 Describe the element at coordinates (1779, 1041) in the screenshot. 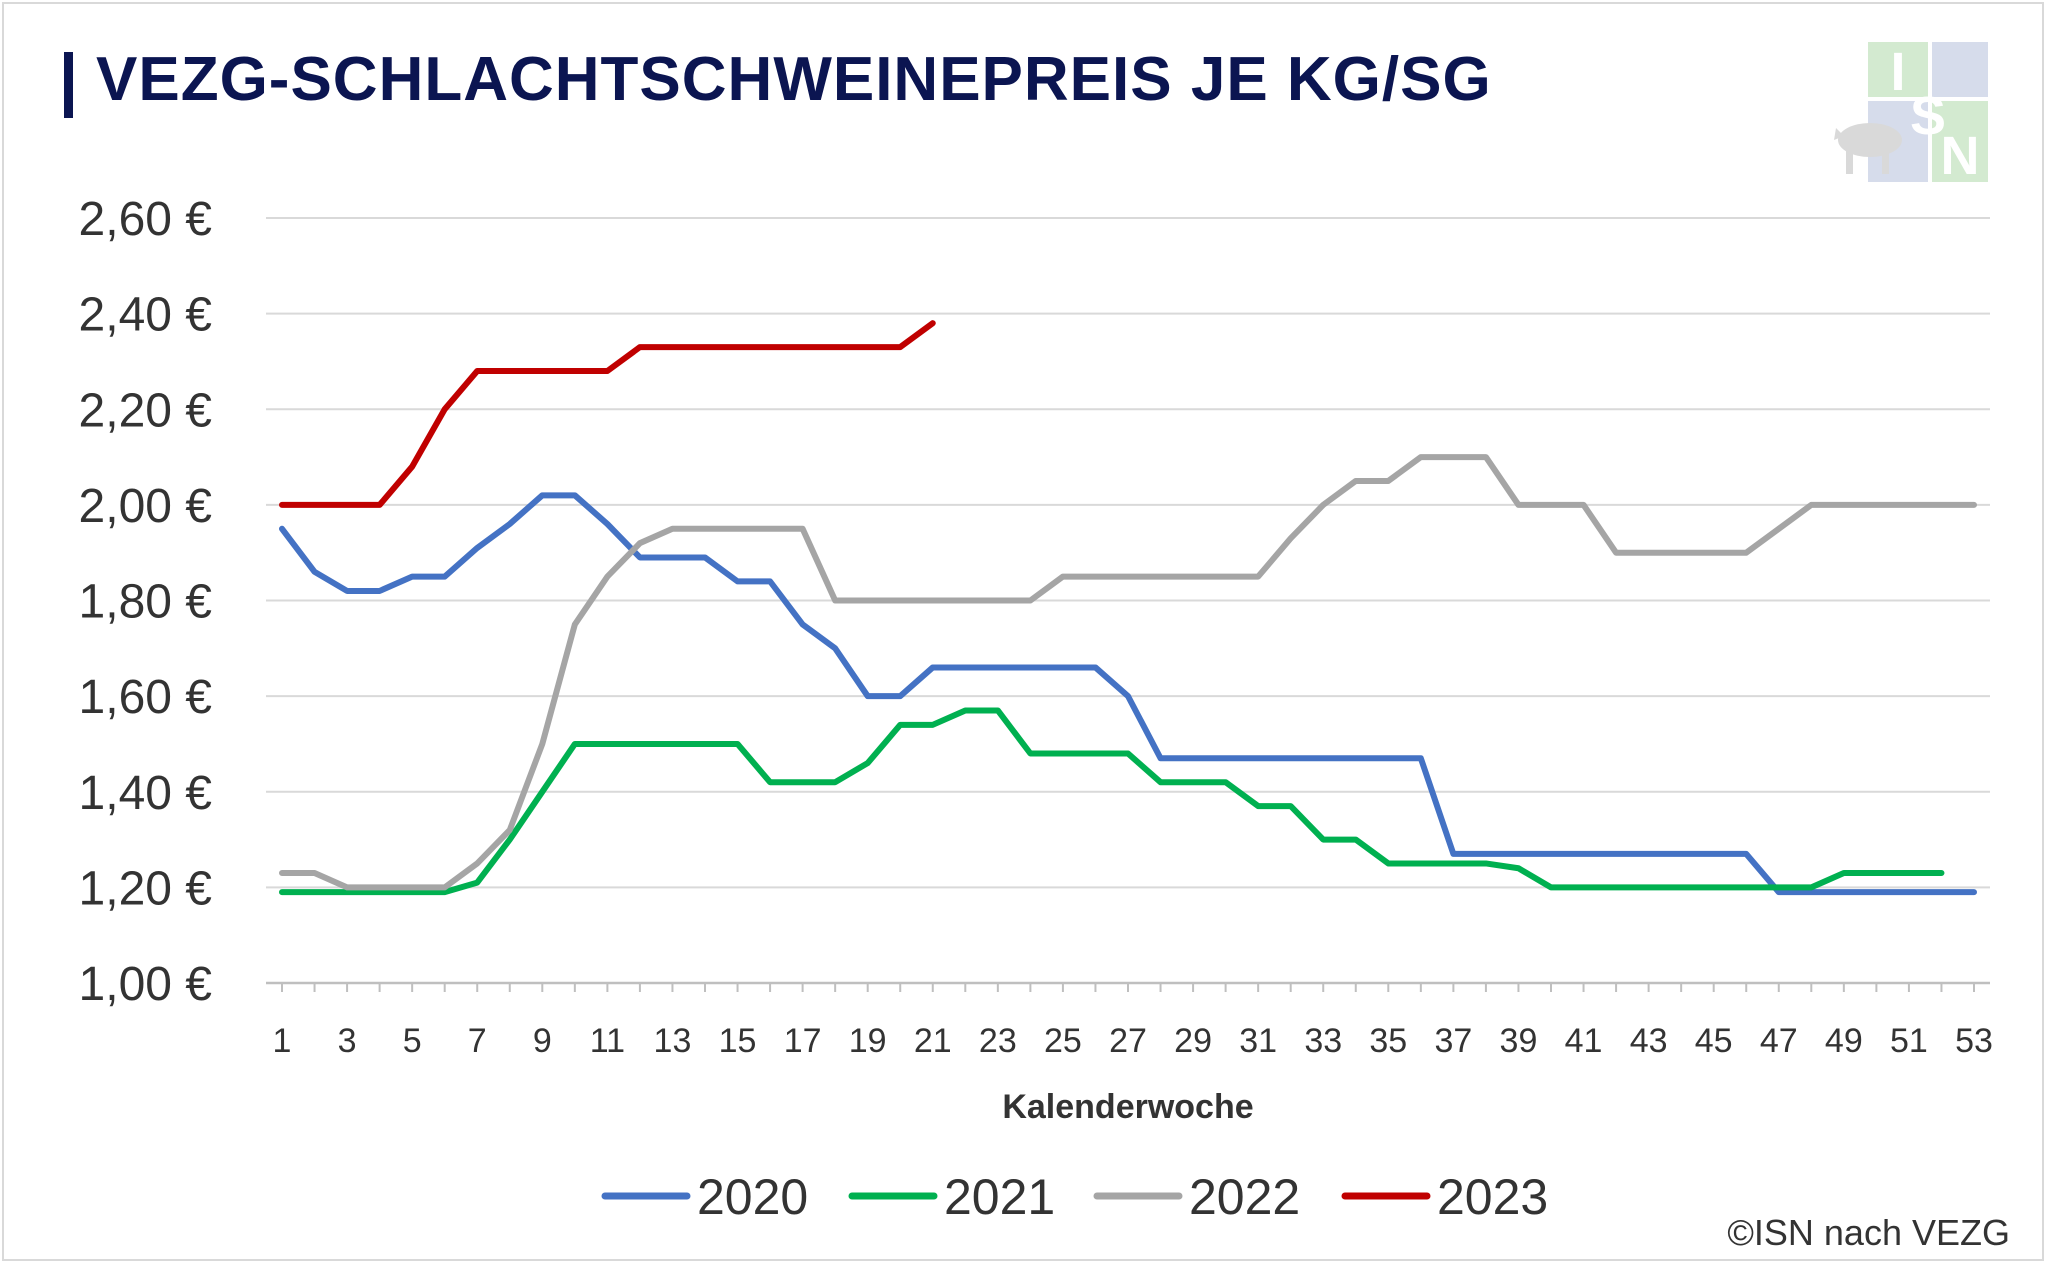

I see `x-tick-label: 47` at that location.